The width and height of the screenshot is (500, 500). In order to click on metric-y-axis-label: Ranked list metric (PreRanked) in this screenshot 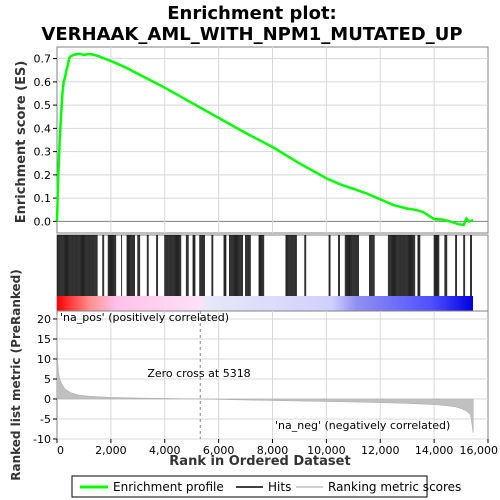, I will do `click(16, 375)`.